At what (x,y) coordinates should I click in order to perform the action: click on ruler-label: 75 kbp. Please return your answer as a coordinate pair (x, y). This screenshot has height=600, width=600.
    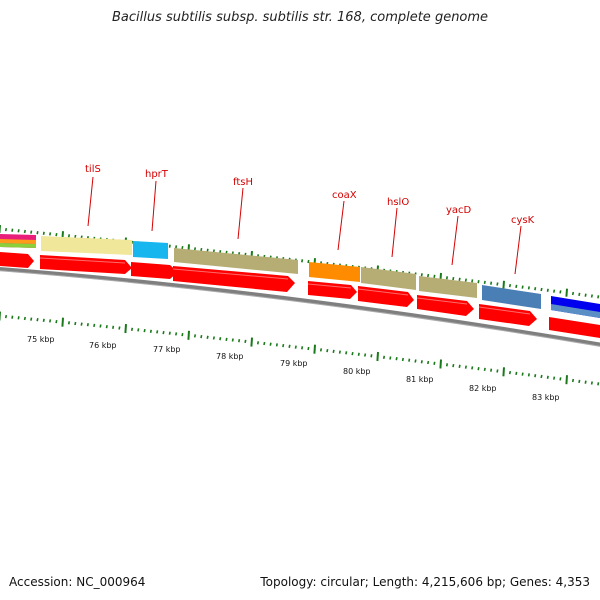
    Looking at the image, I should click on (41, 339).